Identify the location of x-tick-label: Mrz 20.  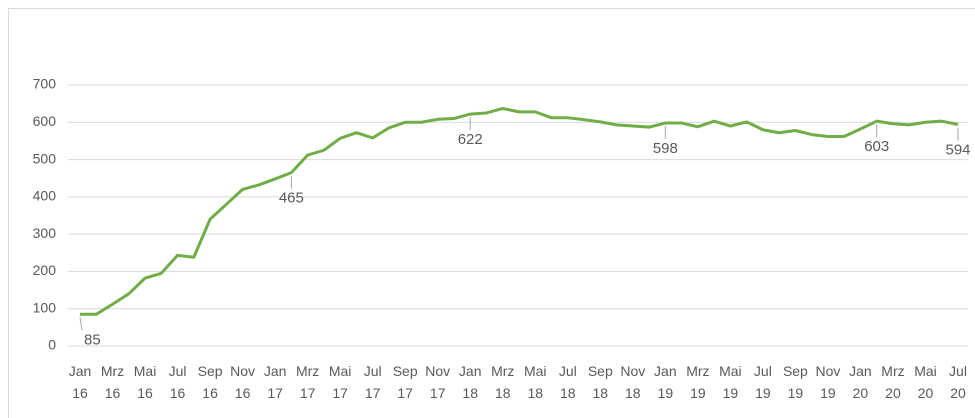
(892, 382).